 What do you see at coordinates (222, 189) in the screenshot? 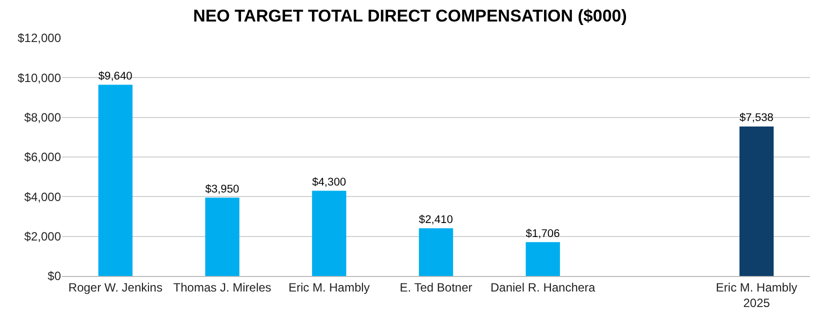
I see `data-label: $3,950` at bounding box center [222, 189].